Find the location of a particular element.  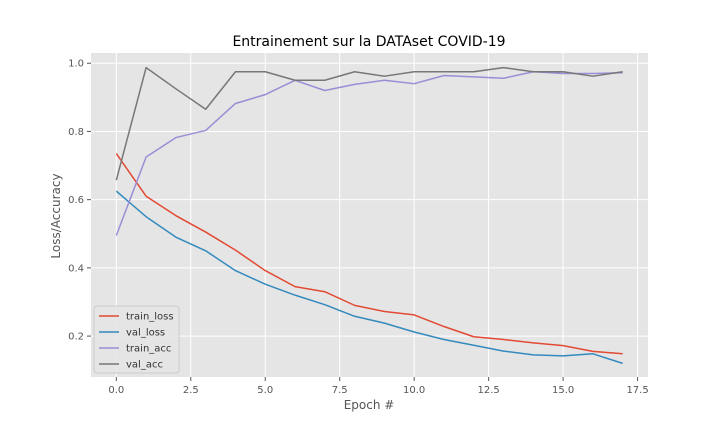

y-axis-ticks: 0.2 0.4 0.6 0.8 1.0 is located at coordinates (79, 201).